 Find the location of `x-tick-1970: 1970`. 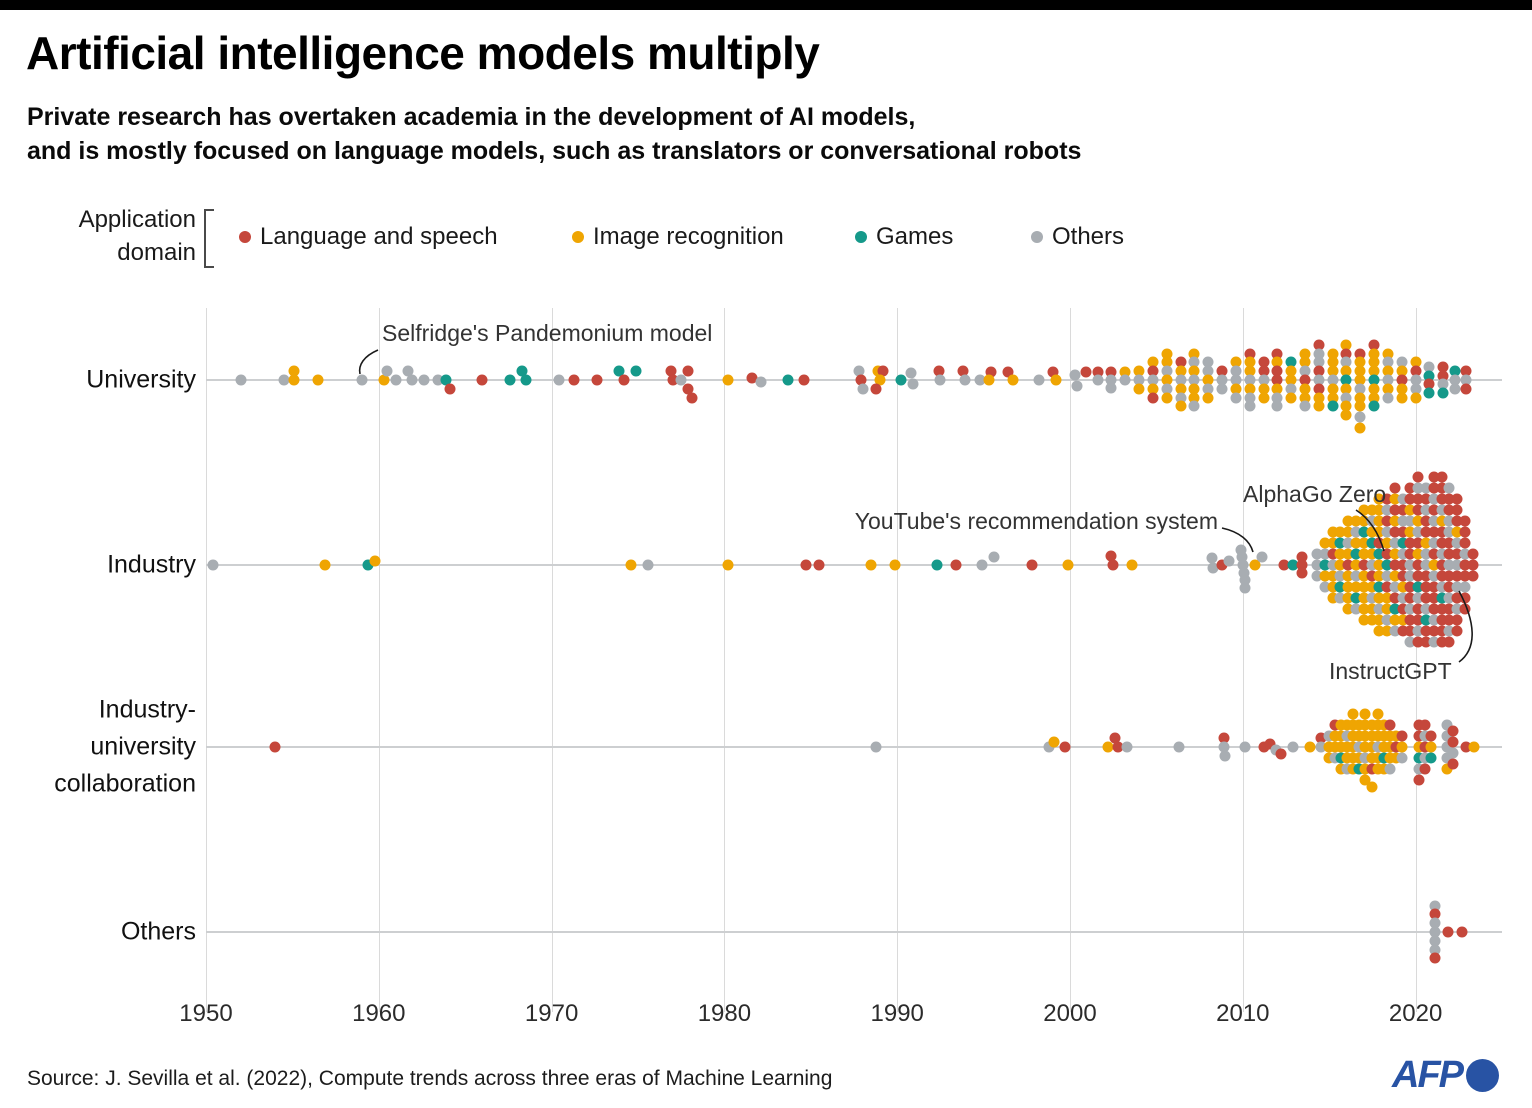

x-tick-1970: 1970 is located at coordinates (551, 1013).